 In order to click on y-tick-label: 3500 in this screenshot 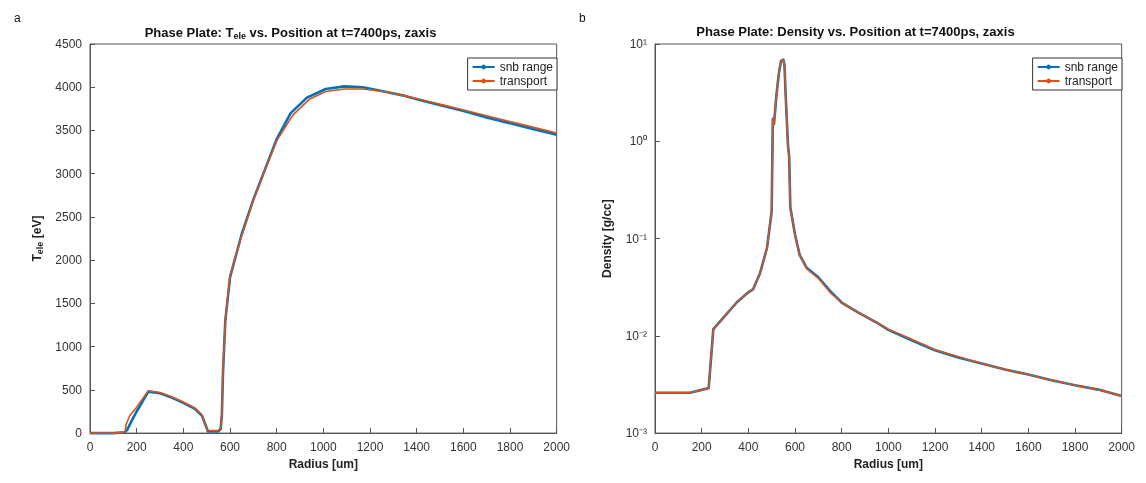, I will do `click(69, 130)`.